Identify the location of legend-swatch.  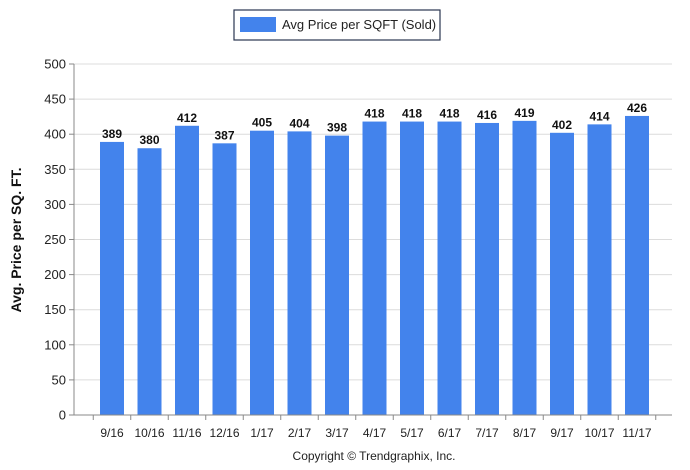
(258, 24).